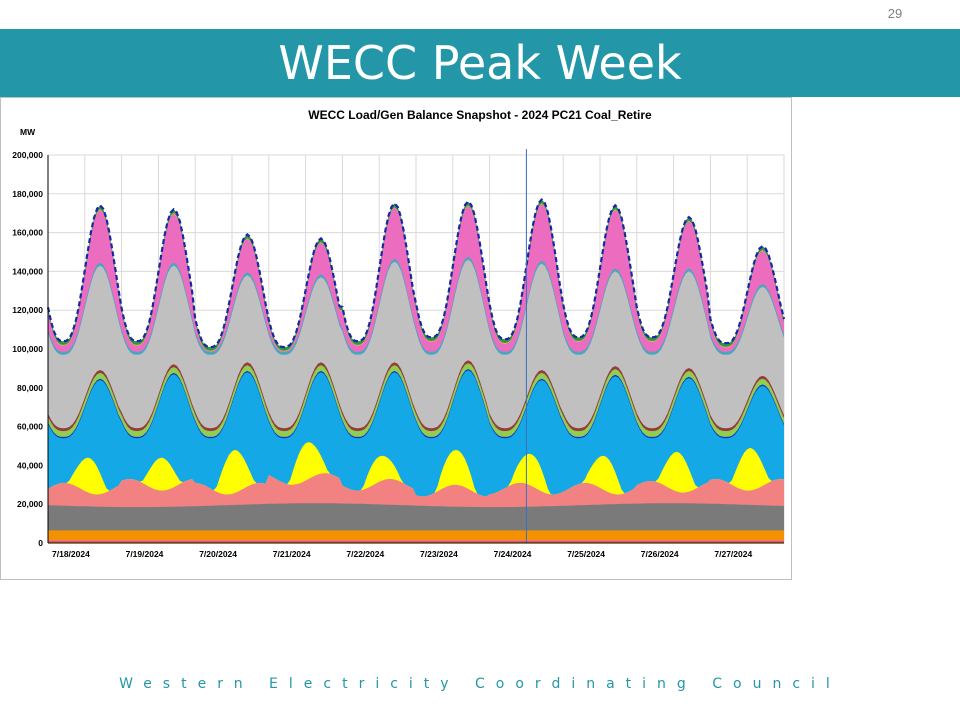  Describe the element at coordinates (27, 194) in the screenshot. I see `y-tick-label: 180,000` at that location.